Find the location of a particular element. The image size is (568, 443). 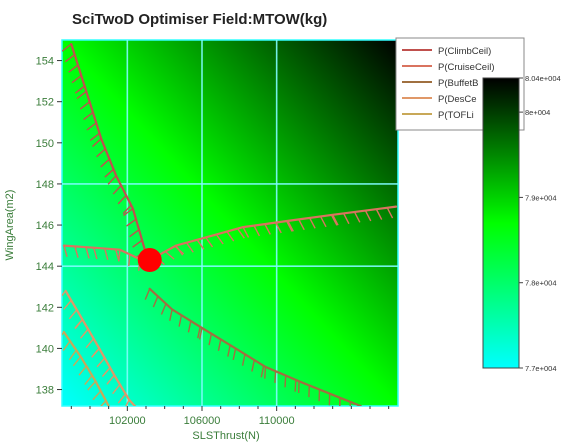

y-axis-label: WingArea(m2) is located at coordinates (10, 225).